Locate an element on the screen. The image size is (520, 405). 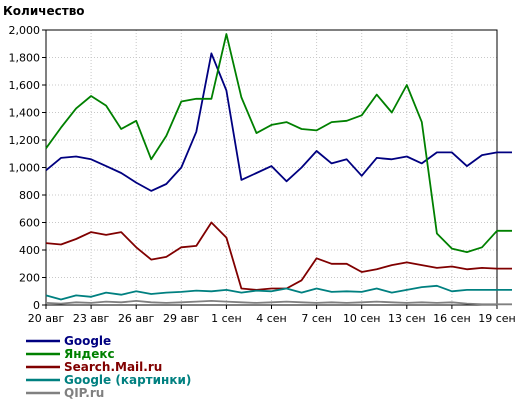
legend-label: QIP.ru is located at coordinates (84, 393).